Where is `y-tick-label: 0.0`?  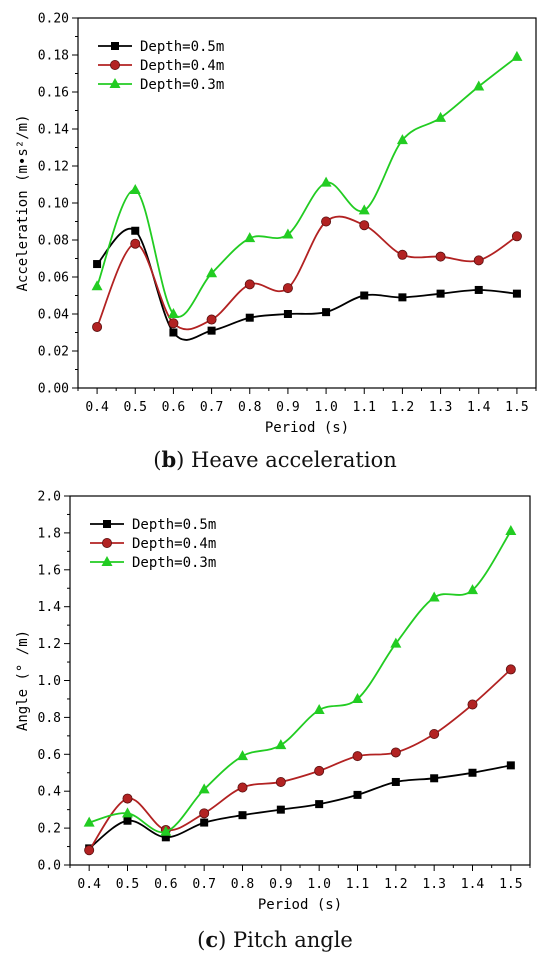
y-tick-label: 0.0 is located at coordinates (49, 866).